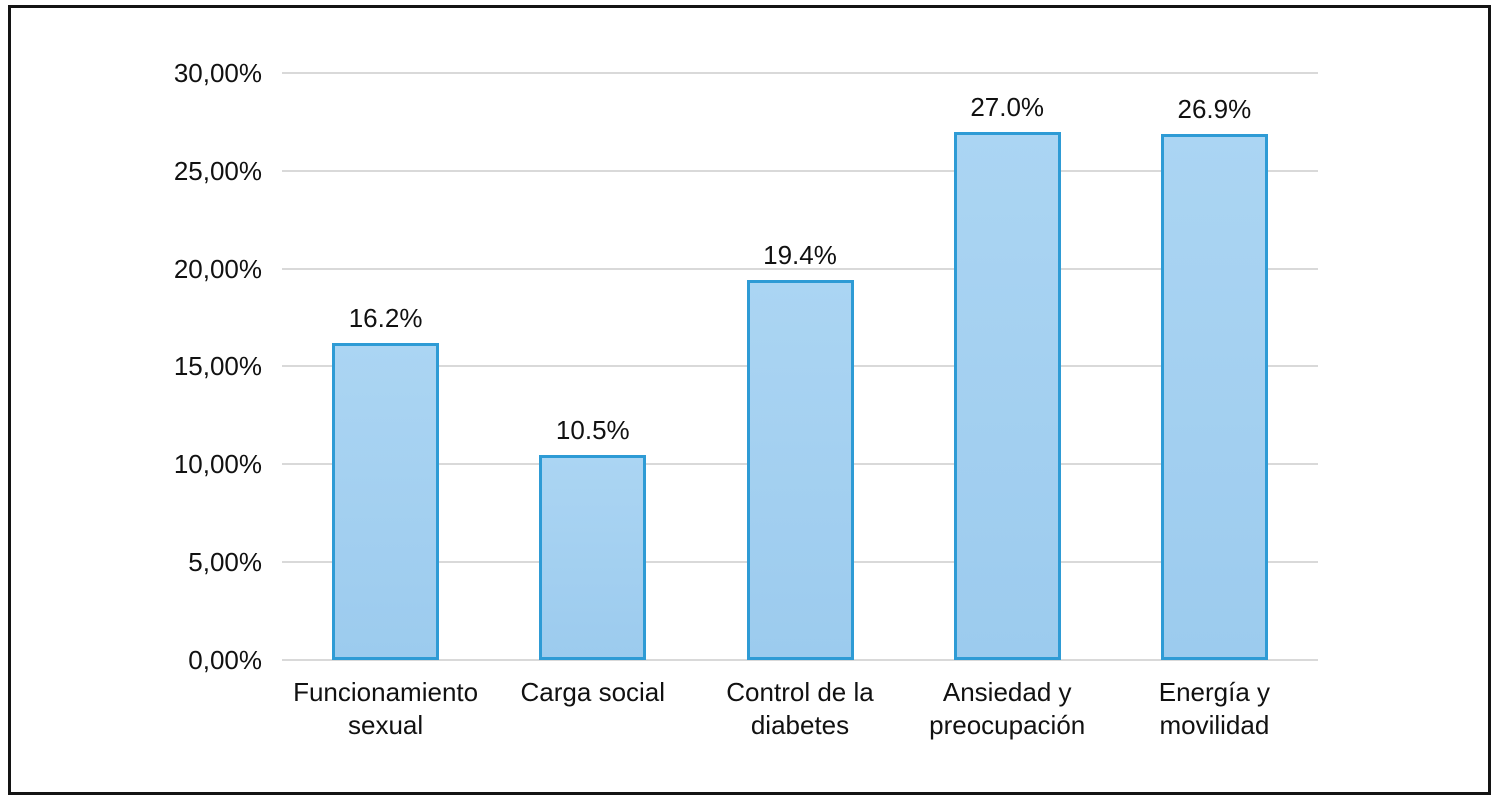 The height and width of the screenshot is (803, 1500). What do you see at coordinates (217, 464) in the screenshot?
I see `y-axis-tick-label: 10,00%` at bounding box center [217, 464].